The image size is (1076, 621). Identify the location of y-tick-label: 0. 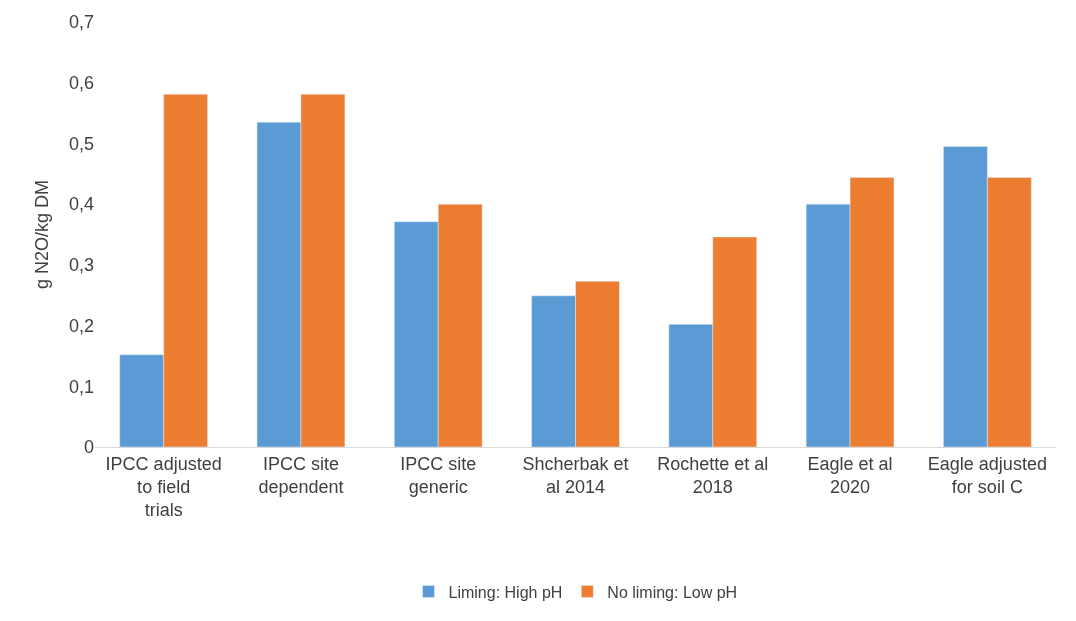
(88, 447).